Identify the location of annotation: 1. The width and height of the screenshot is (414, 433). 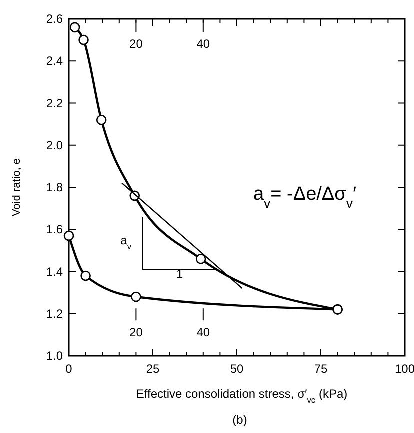
(180, 274).